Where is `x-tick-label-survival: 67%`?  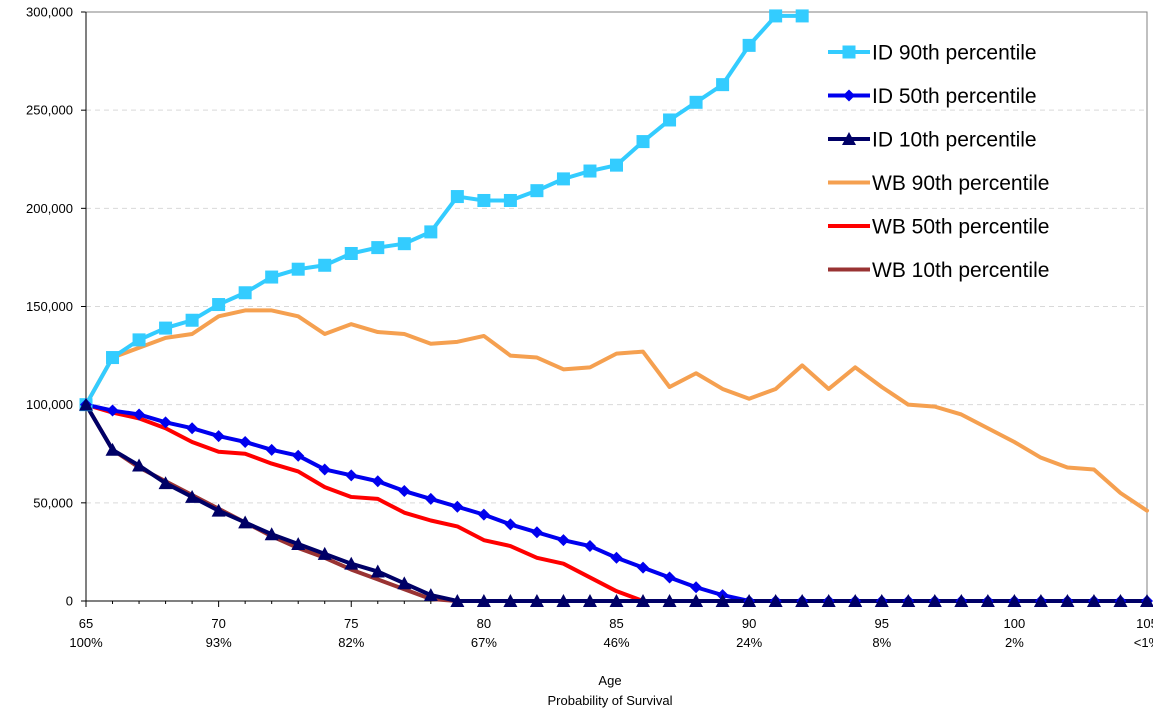
x-tick-label-survival: 67% is located at coordinates (484, 642).